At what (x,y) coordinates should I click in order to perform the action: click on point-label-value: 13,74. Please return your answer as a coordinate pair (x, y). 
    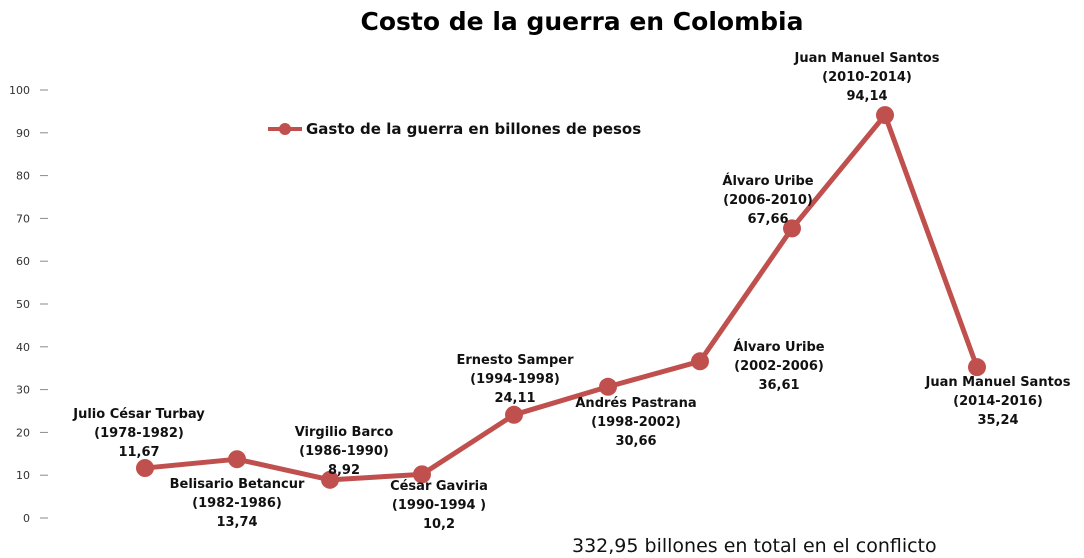
    Looking at the image, I should click on (236, 522).